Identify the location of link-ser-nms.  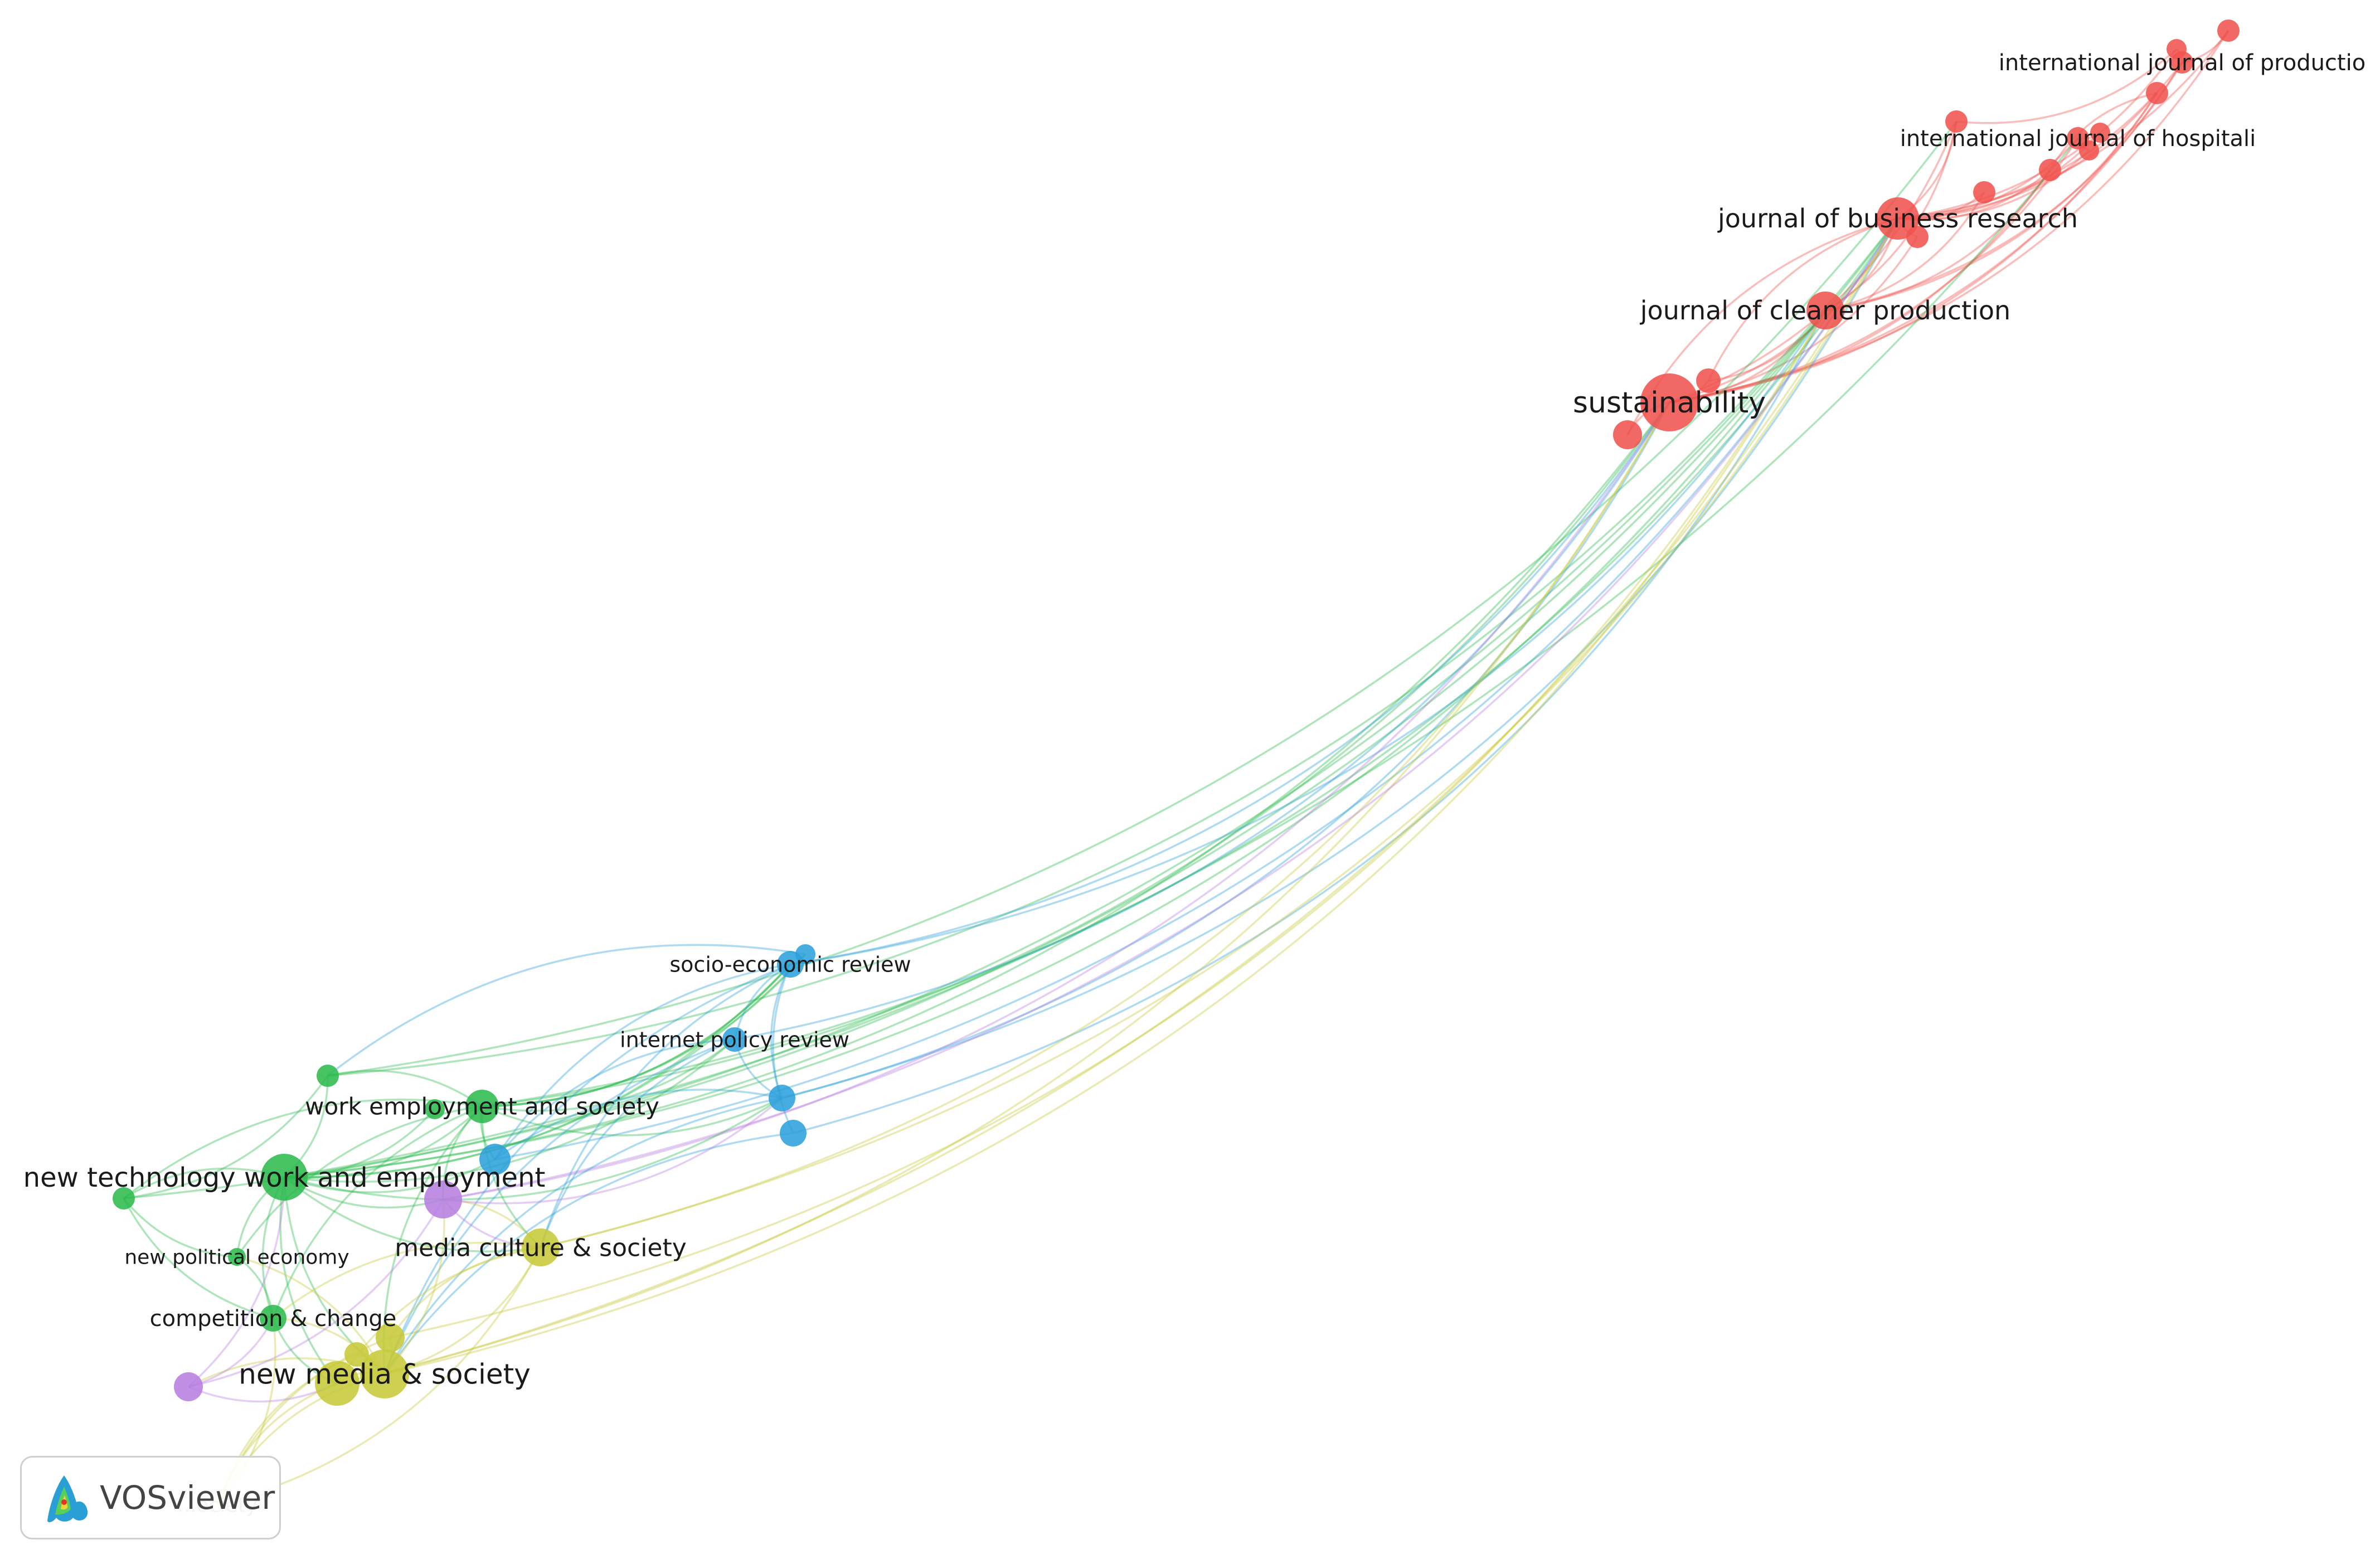
(587, 1169).